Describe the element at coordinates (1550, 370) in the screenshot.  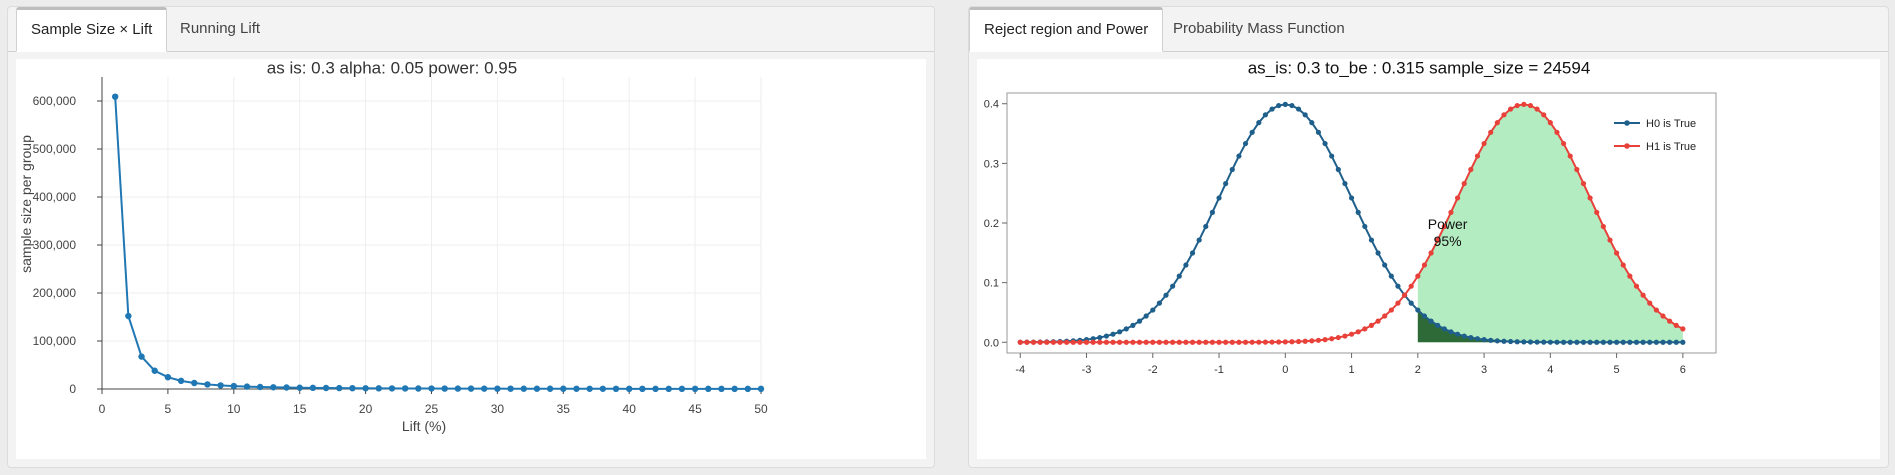
I see `x-tick-label: 4` at that location.